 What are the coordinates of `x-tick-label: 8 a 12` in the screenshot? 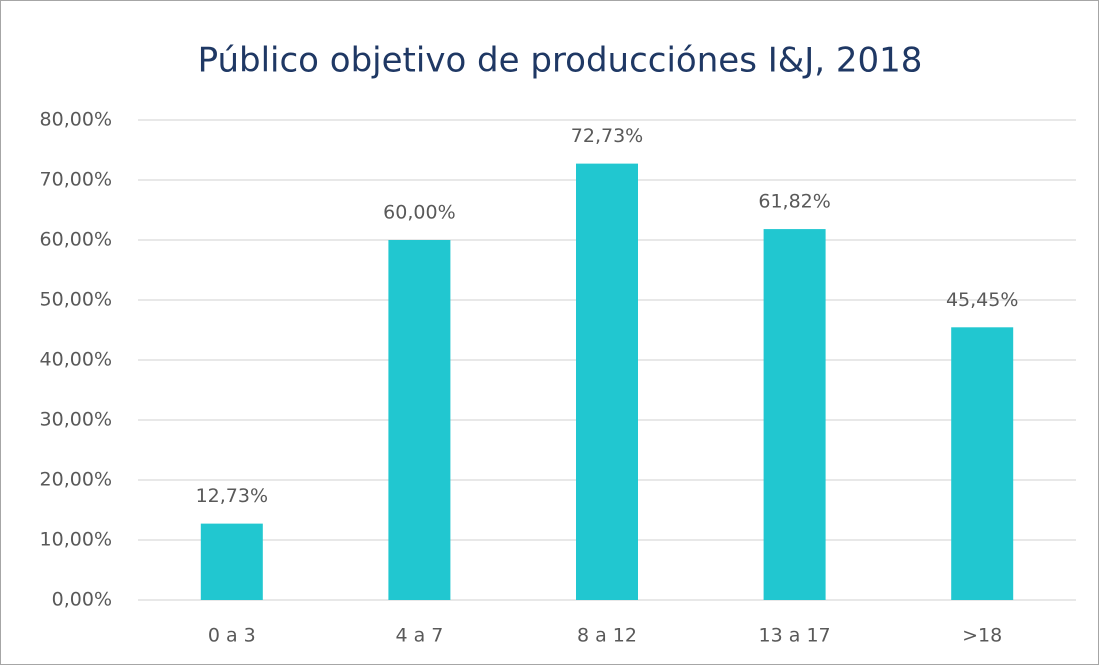 It's located at (607, 636).